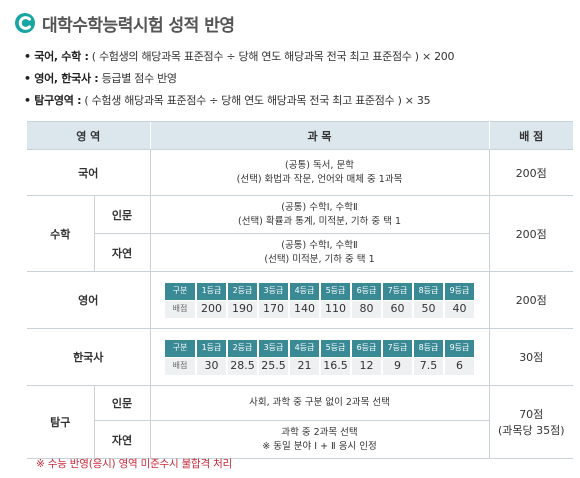 This screenshot has width=580, height=478. What do you see at coordinates (366, 366) in the screenshot?
I see `grade-points: 12` at bounding box center [366, 366].